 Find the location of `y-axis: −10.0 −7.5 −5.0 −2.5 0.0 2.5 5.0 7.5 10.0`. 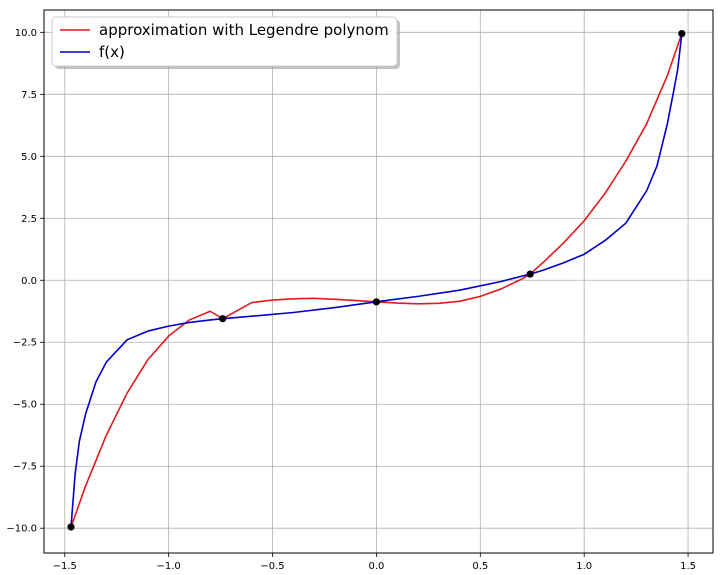

y-axis: −10.0 −7.5 −5.0 −2.5 0.0 2.5 5.0 7.5 10.0 is located at coordinates (25, 281).